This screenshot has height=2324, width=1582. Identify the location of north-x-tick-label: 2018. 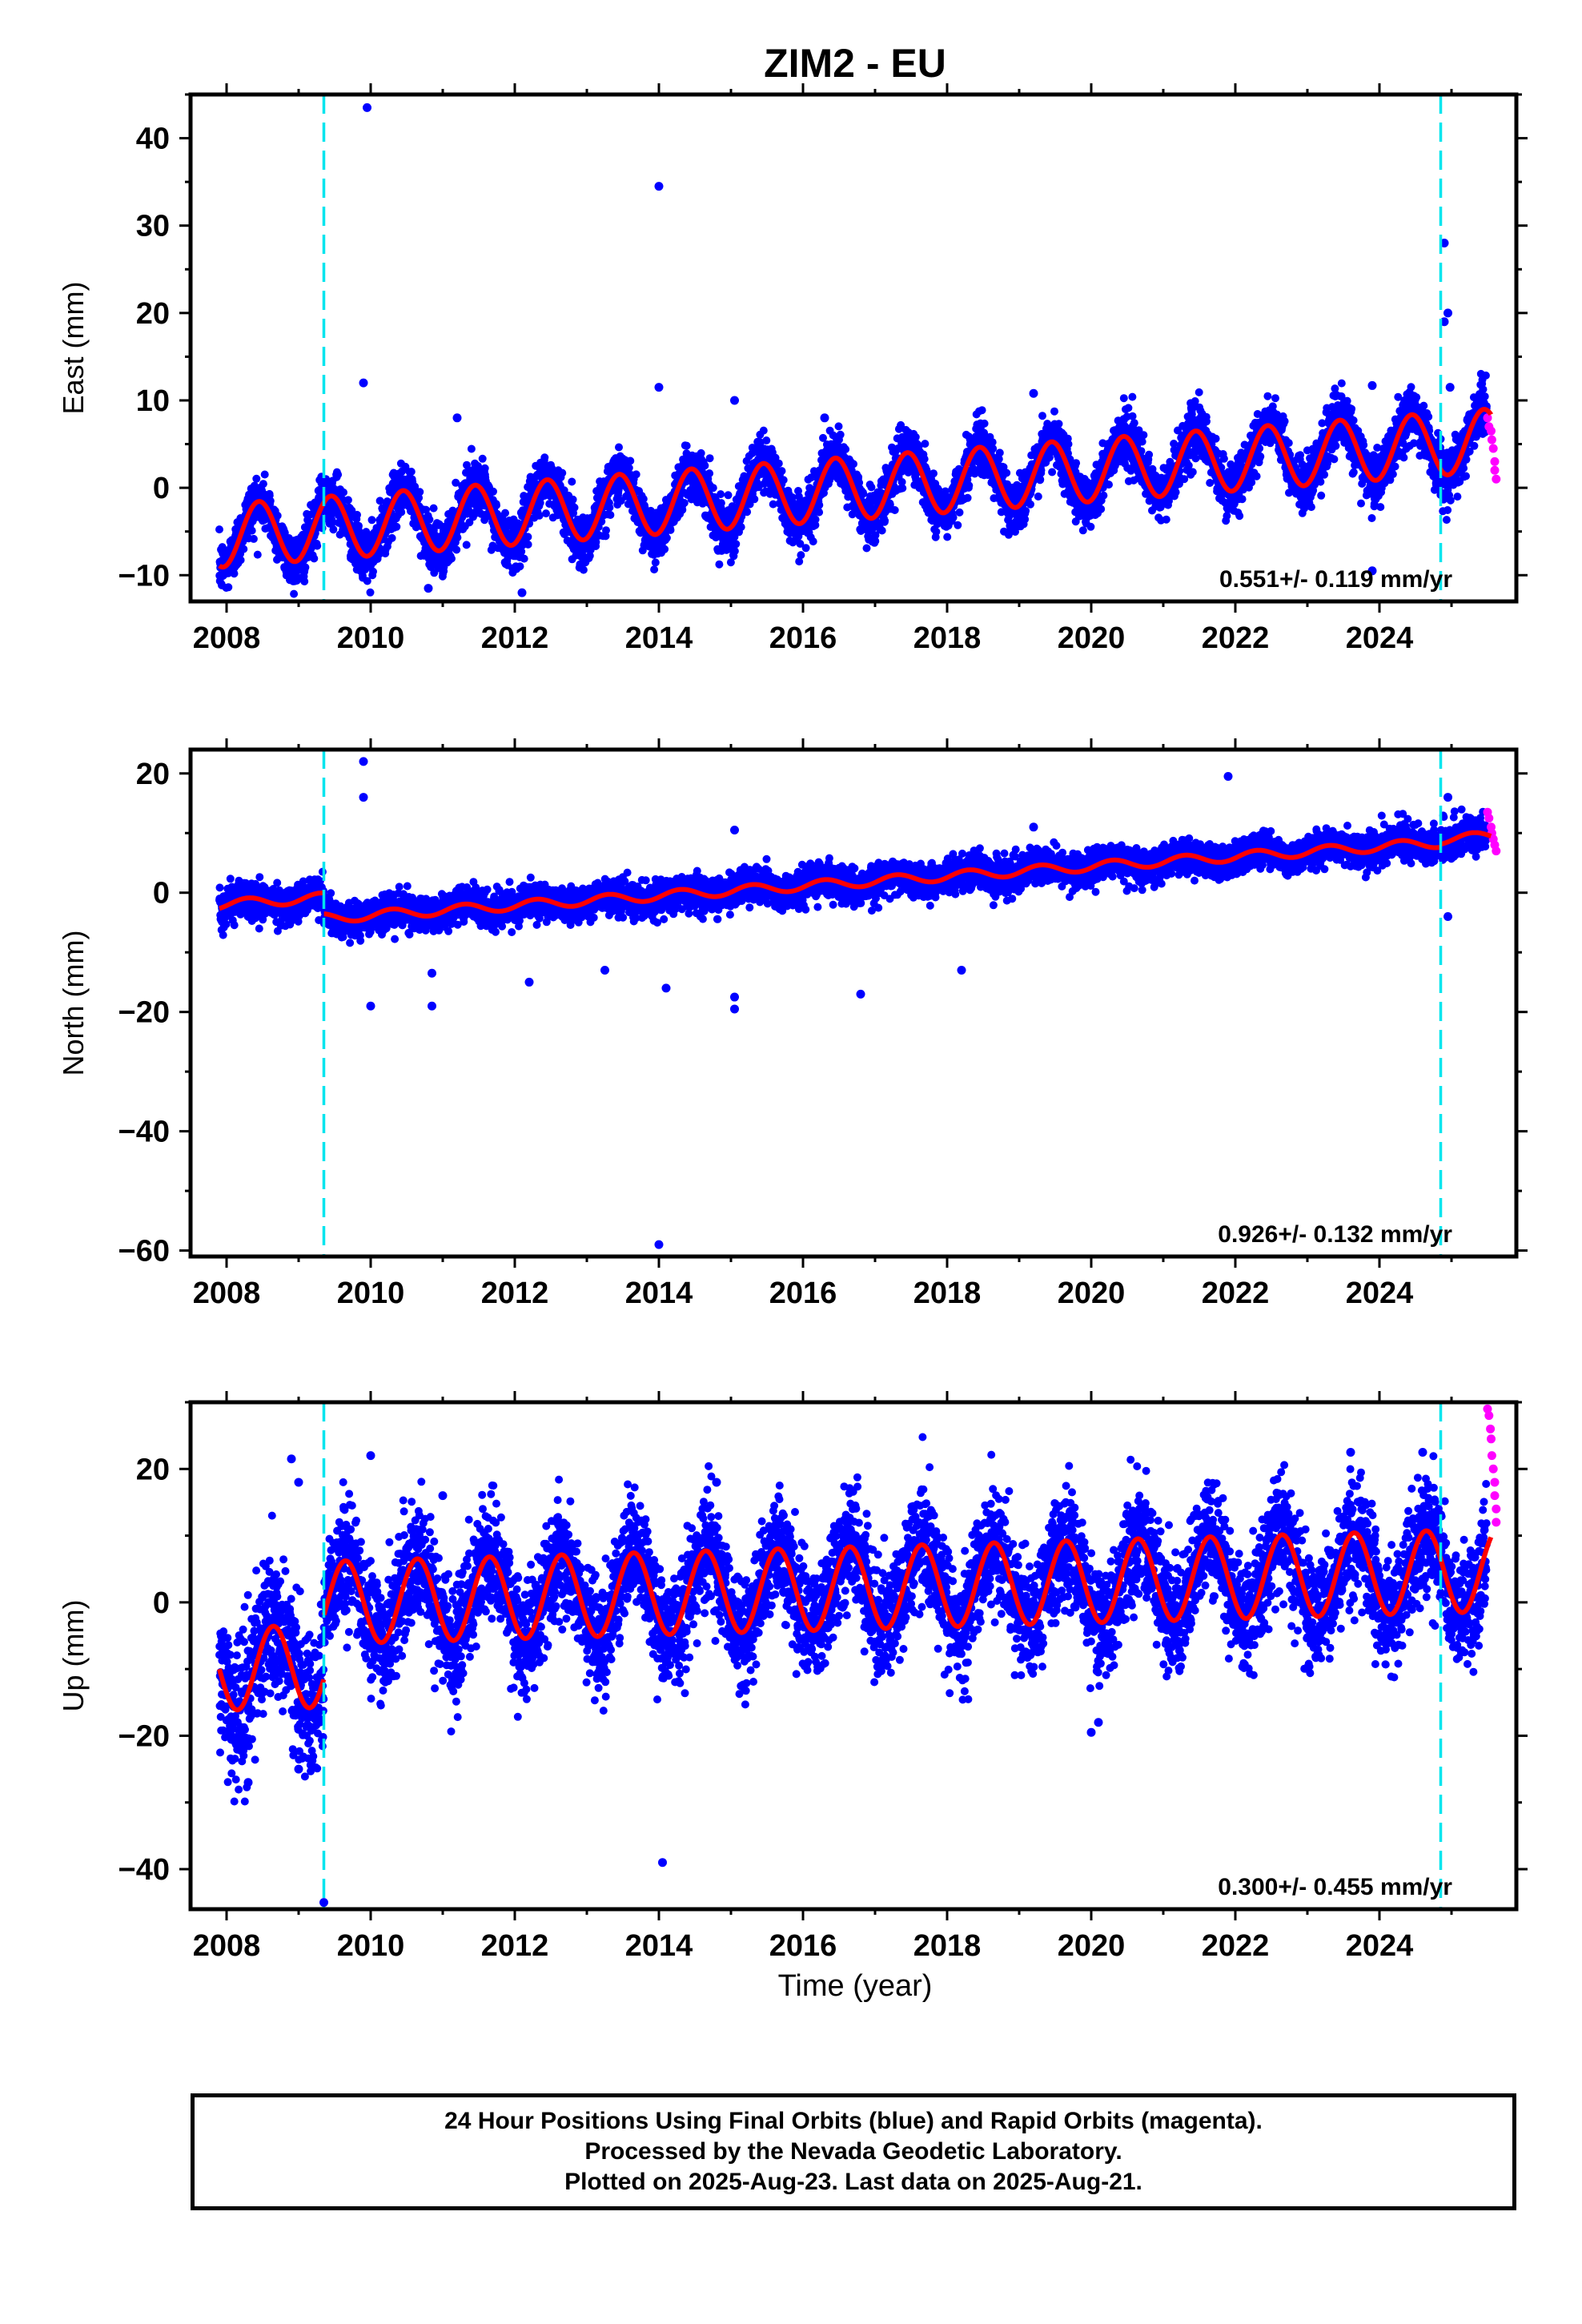
(948, 1294).